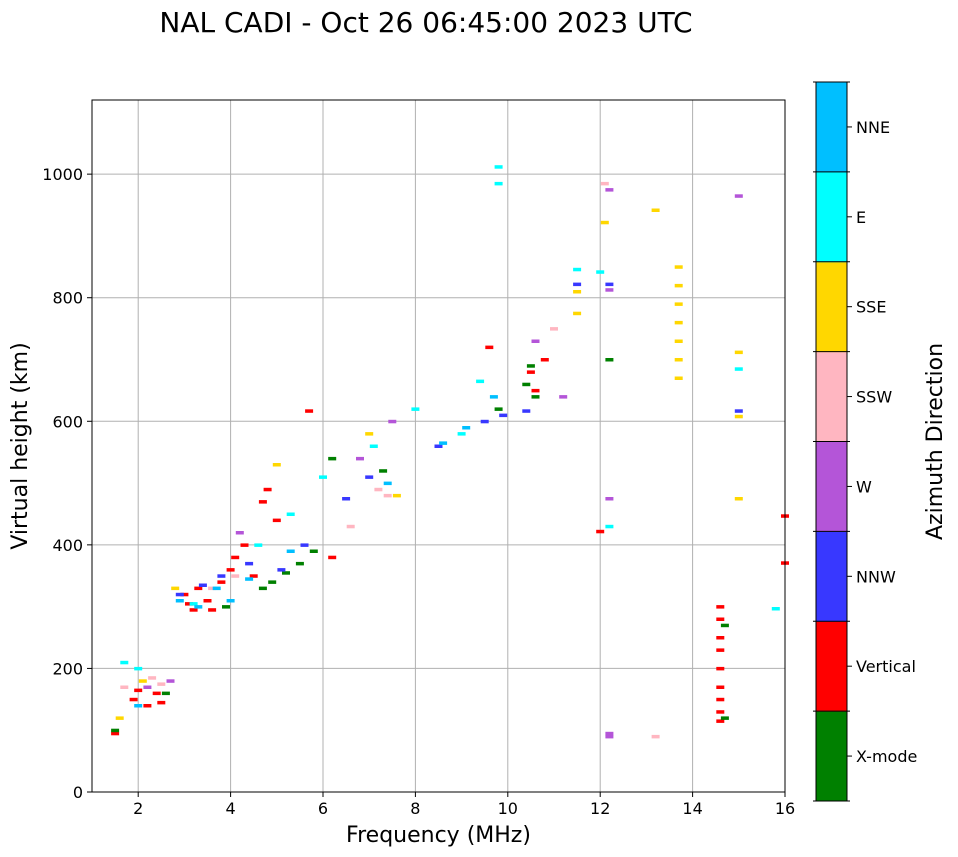 Image resolution: width=958 pixels, height=857 pixels. Describe the element at coordinates (785, 808) in the screenshot. I see `x-tick-label: 16` at that location.